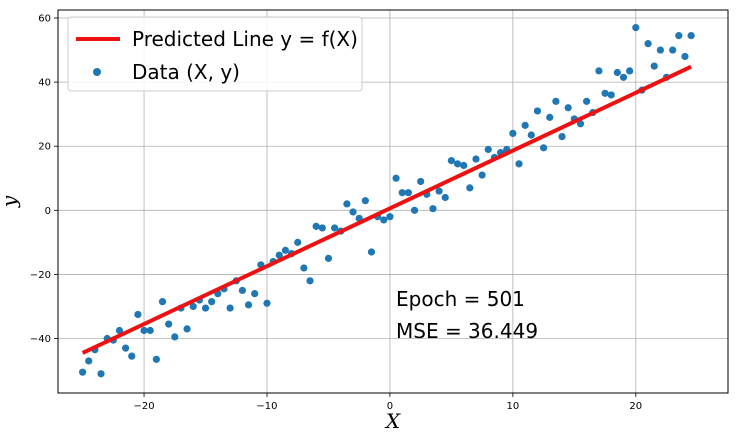 The image size is (738, 438). Describe the element at coordinates (392, 421) in the screenshot. I see `x-axis-title: X` at that location.